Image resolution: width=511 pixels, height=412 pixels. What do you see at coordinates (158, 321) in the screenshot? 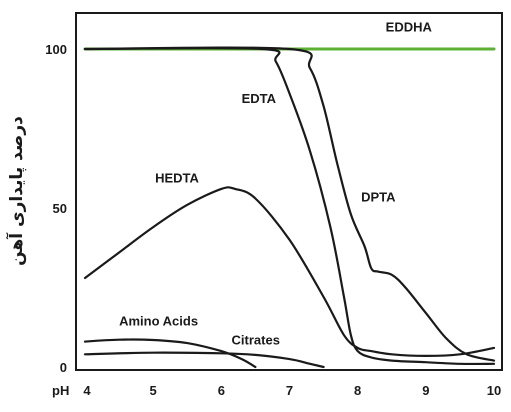
I see `series-label-amino-acids: Amino Acids` at bounding box center [158, 321].